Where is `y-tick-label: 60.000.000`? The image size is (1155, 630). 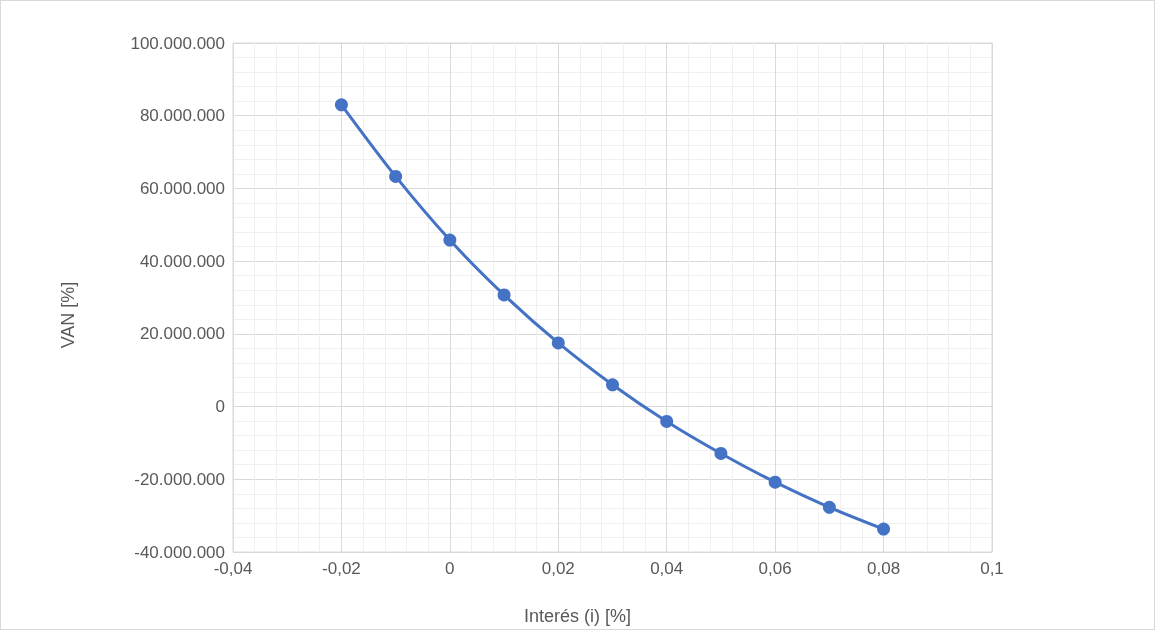 y-tick-label: 60.000.000 is located at coordinates (182, 188).